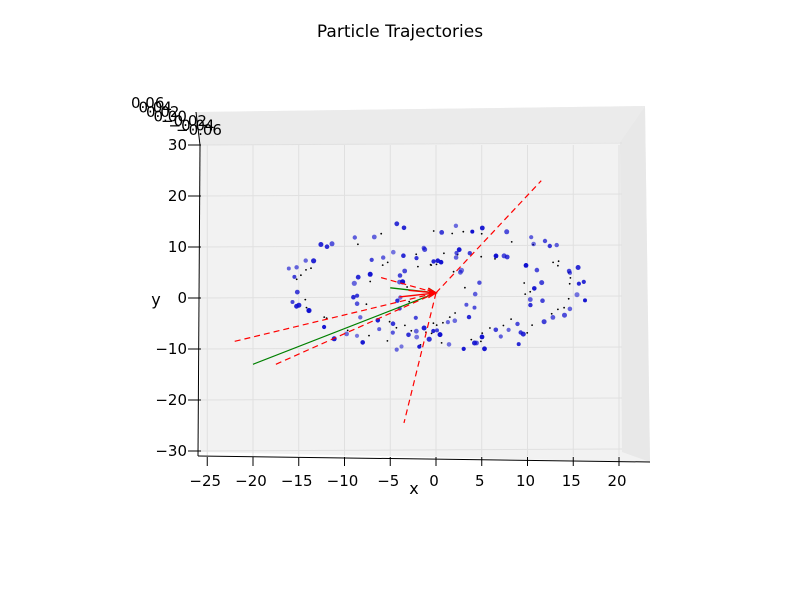  I want to click on y-tick-label: −10, so click(171, 349).